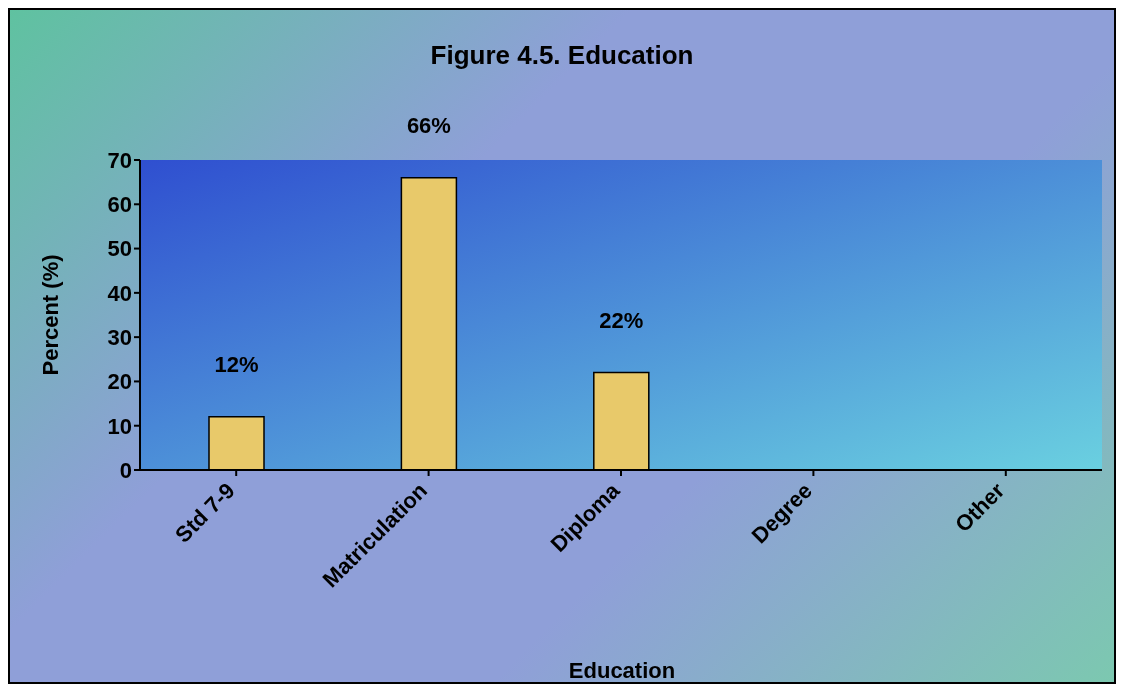 This screenshot has width=1122, height=691. What do you see at coordinates (50, 315) in the screenshot?
I see `y-axis-title: Percent (%)` at bounding box center [50, 315].